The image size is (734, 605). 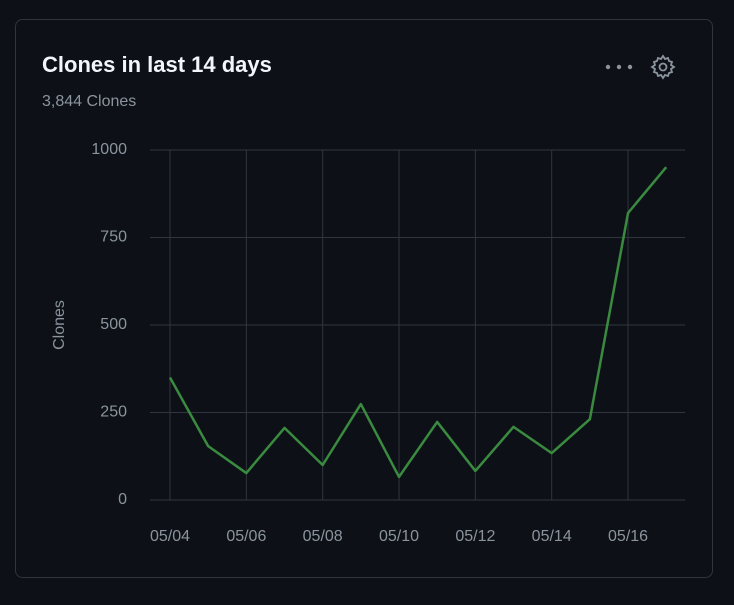 I want to click on y-tick-label: 0, so click(x=122, y=499).